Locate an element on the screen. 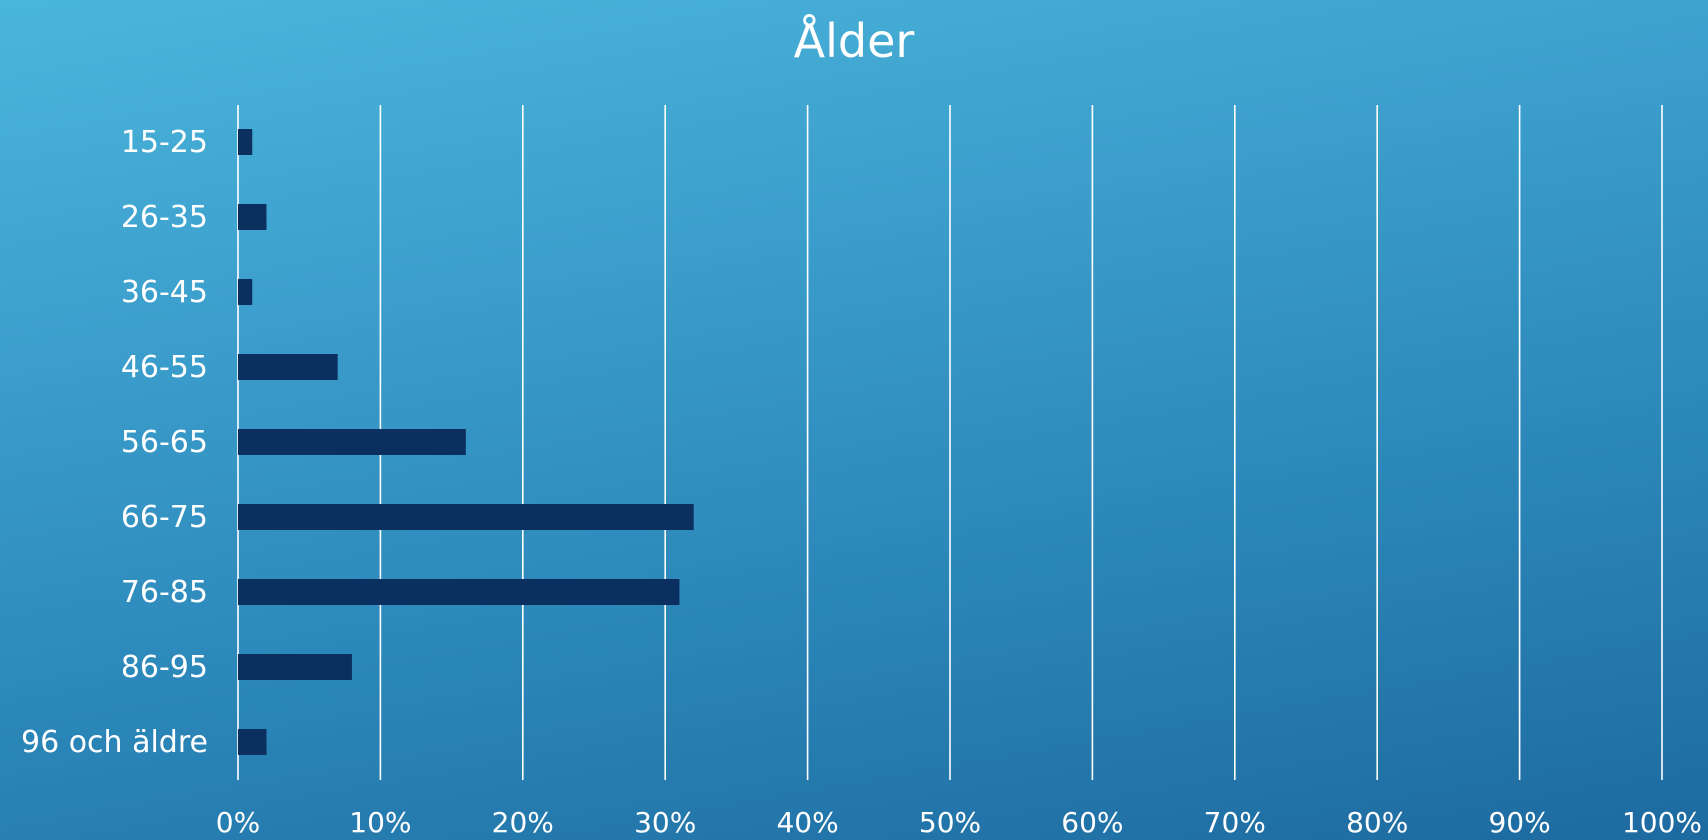 Image resolution: width=1708 pixels, height=840 pixels. category-label: 86-95 is located at coordinates (164, 667).